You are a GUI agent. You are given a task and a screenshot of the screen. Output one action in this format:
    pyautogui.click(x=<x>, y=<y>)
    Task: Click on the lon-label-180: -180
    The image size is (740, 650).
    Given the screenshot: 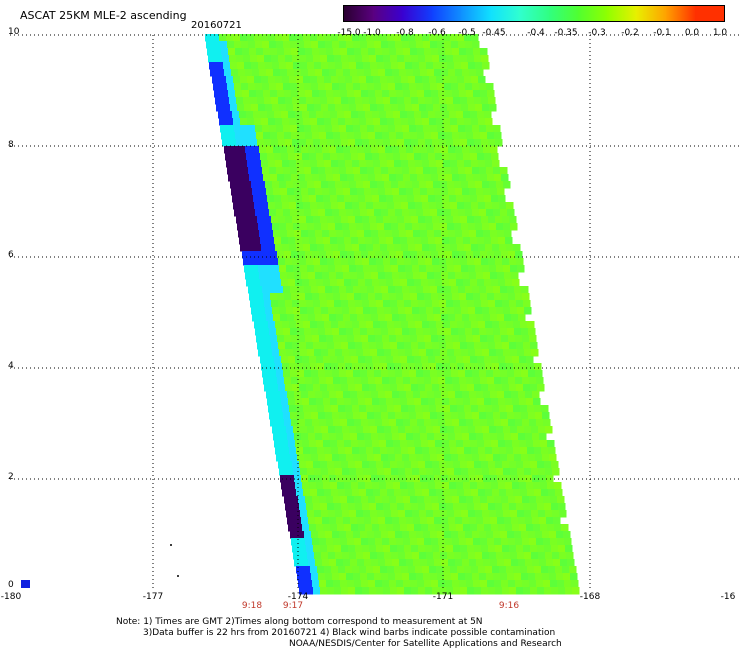 What is the action you would take?
    pyautogui.click(x=11, y=597)
    